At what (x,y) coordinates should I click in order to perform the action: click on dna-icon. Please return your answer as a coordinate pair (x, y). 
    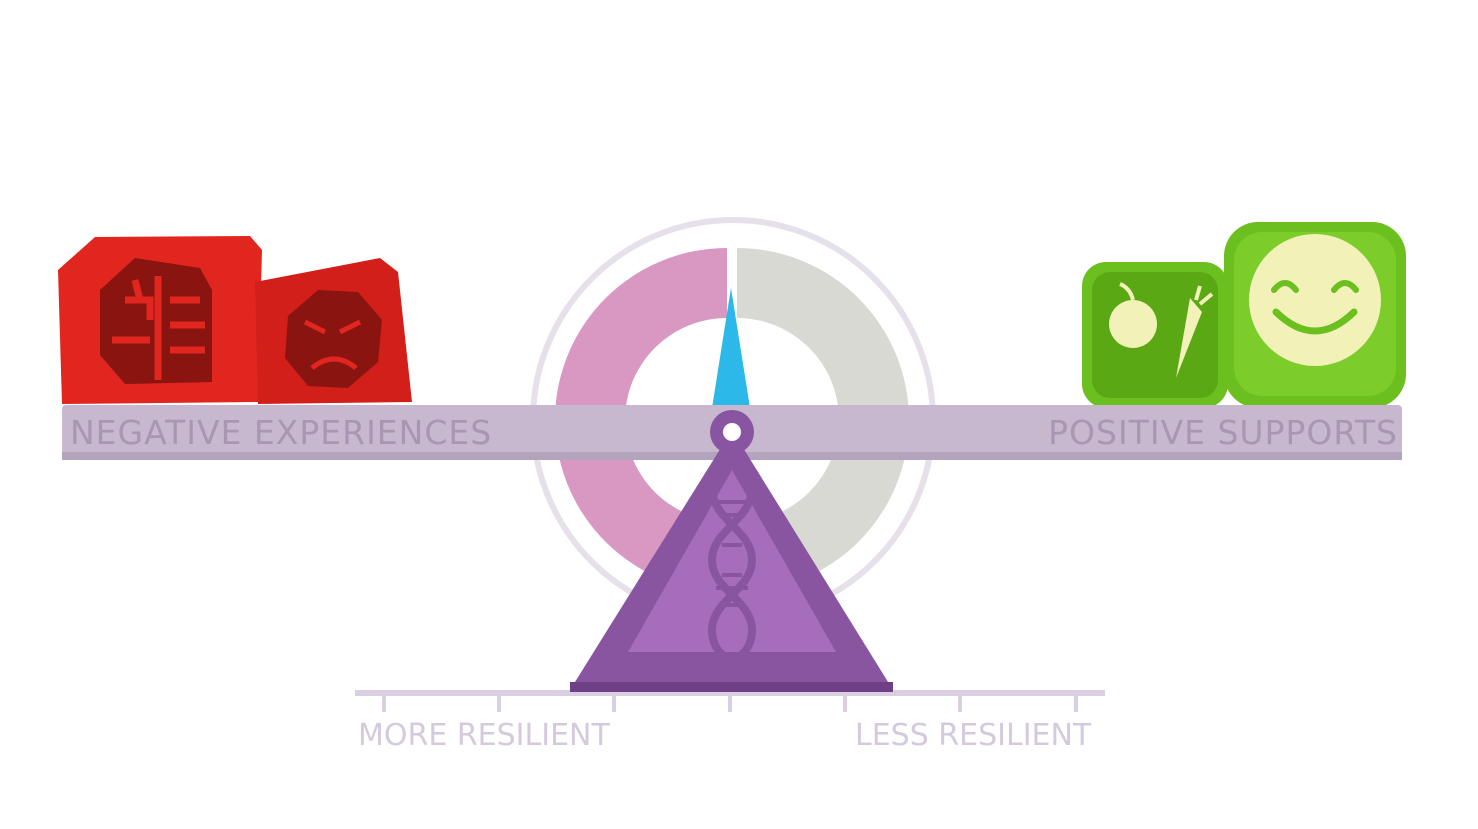
    Looking at the image, I should click on (732, 575).